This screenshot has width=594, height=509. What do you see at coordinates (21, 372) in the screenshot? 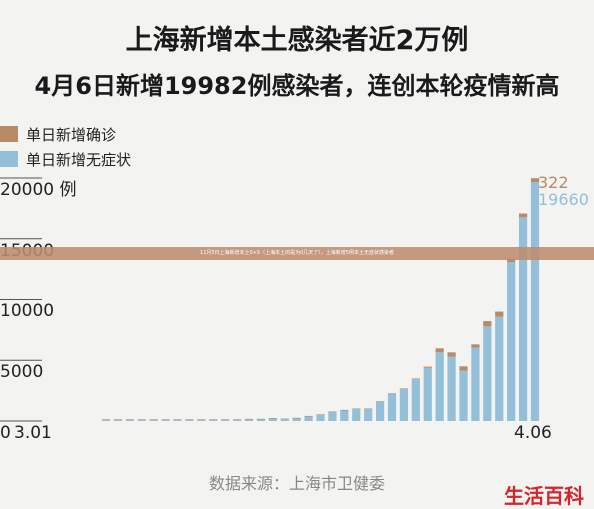
I see `y-tick-label: 5000` at bounding box center [21, 372].